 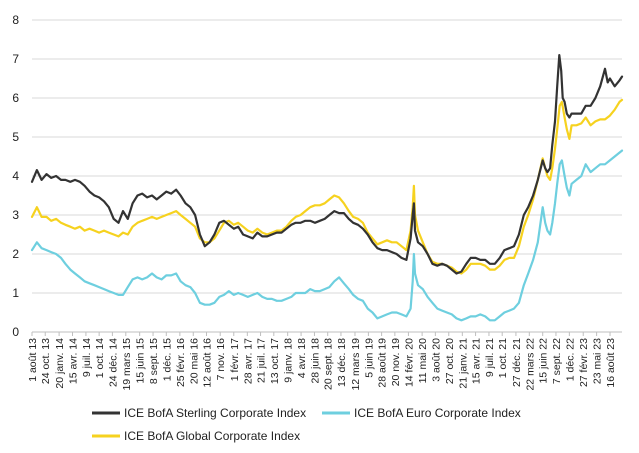 What do you see at coordinates (100, 358) in the screenshot?
I see `x-tick-label: 1 oct. 14` at bounding box center [100, 358].